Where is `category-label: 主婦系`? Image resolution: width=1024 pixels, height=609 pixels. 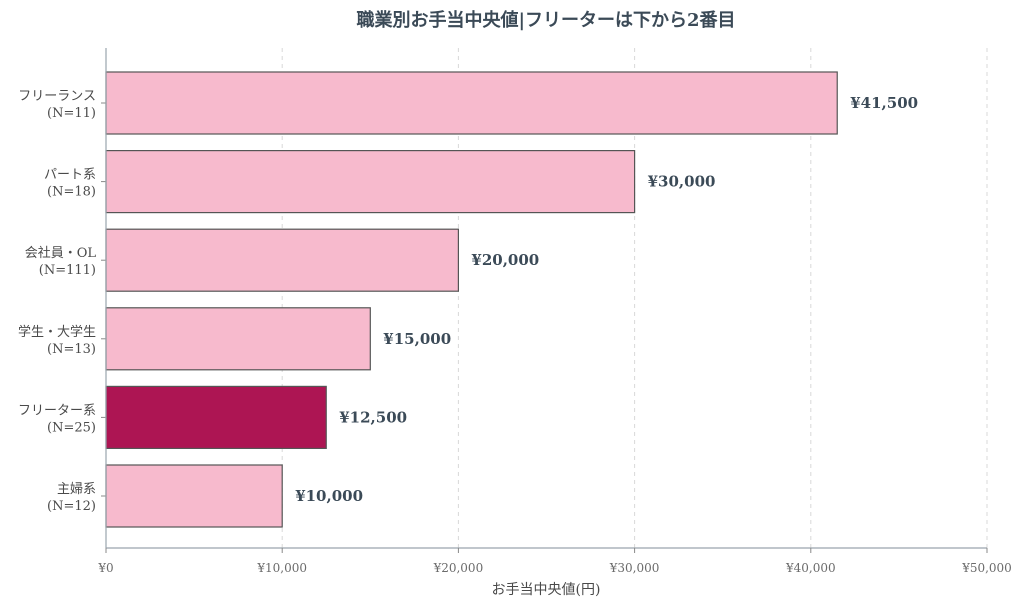 category-label: 主婦系 is located at coordinates (76, 489).